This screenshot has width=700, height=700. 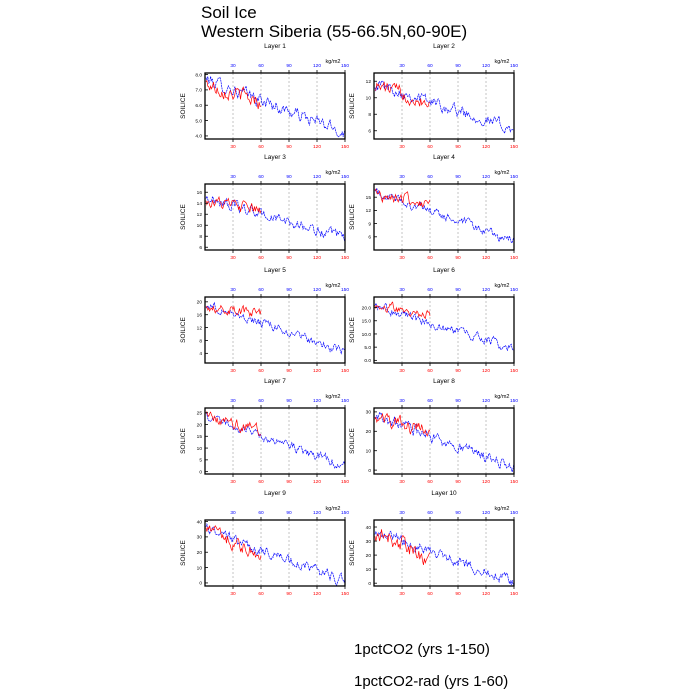 I want to click on y-tick-label: 14, so click(x=200, y=204).